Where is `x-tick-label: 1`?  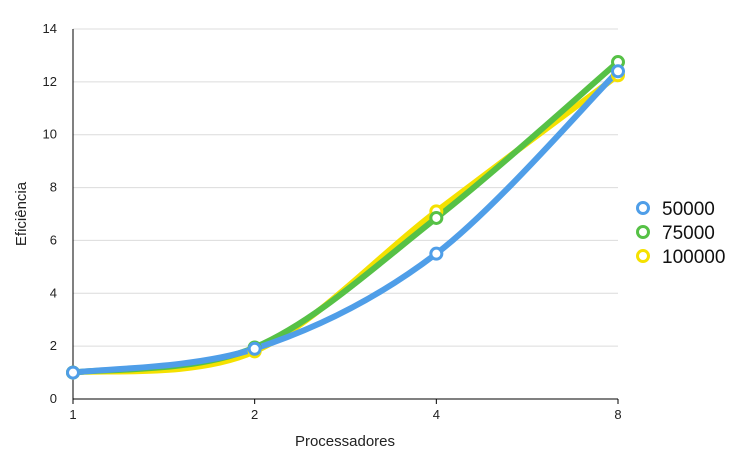 x-tick-label: 1 is located at coordinates (72, 414).